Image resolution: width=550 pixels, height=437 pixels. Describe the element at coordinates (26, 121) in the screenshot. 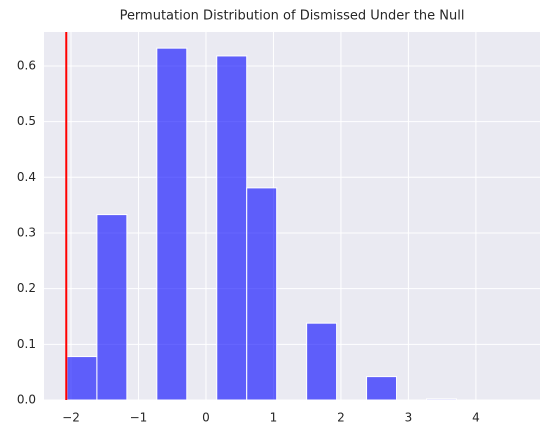

I see `y-tick-label: 0.5` at that location.